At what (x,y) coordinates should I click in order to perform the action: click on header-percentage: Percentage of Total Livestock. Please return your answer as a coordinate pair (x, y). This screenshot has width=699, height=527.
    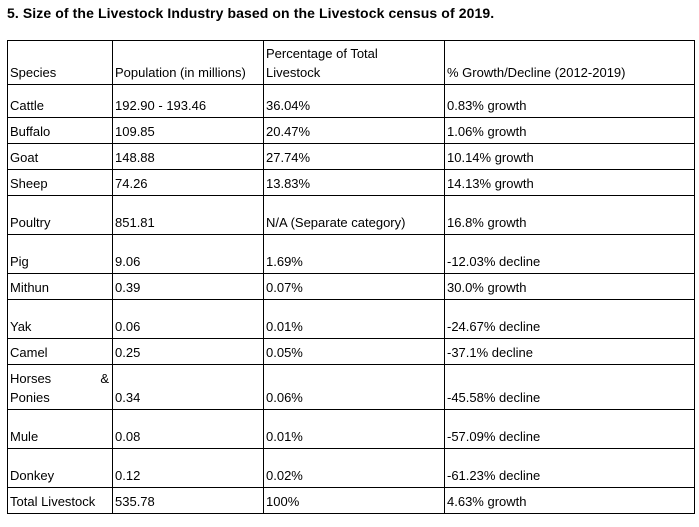
    Looking at the image, I should click on (354, 62).